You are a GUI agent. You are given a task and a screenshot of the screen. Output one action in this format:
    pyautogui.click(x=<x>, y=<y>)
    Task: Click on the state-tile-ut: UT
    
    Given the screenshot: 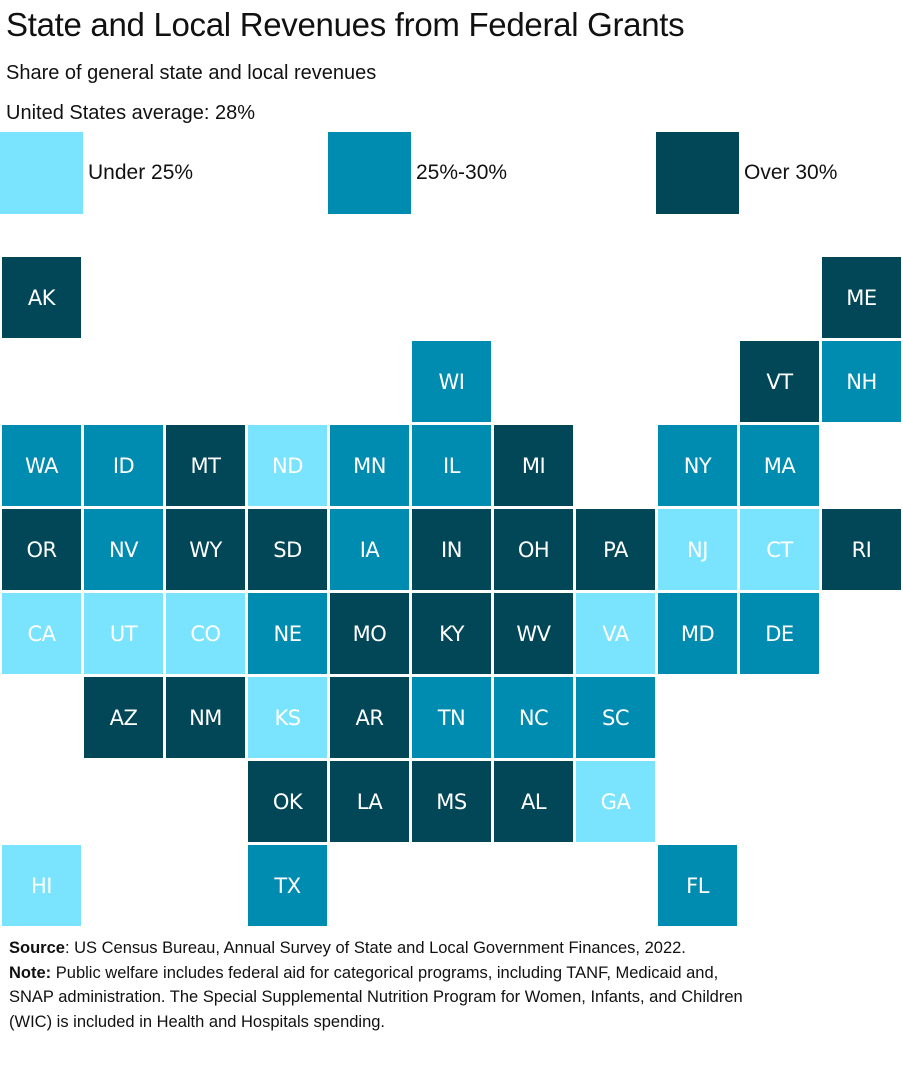 What is the action you would take?
    pyautogui.click(x=123, y=633)
    